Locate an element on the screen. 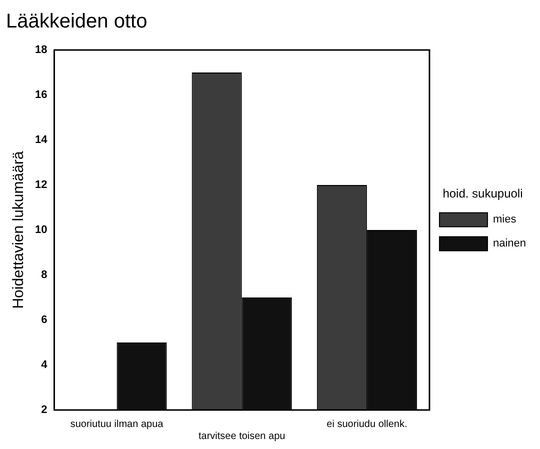 This screenshot has height=449, width=540. y-tick-label: 12 is located at coordinates (41, 185).